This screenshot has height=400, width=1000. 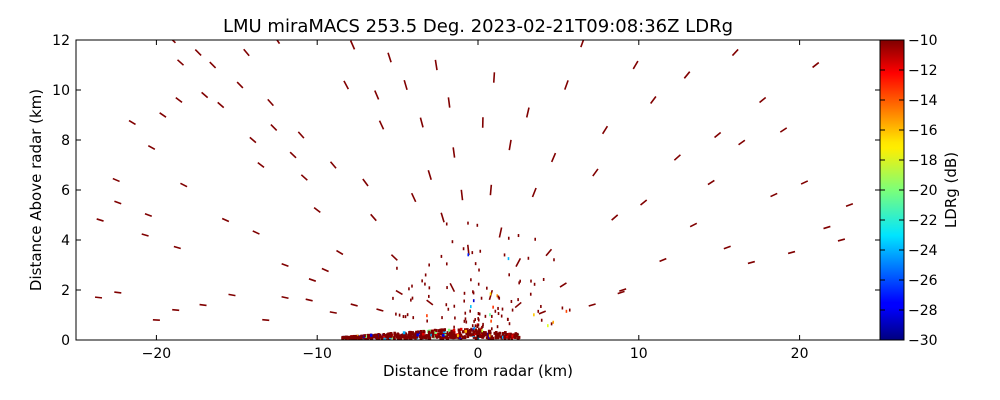 What do you see at coordinates (923, 221) in the screenshot?
I see `colorbar-tick-label: −22` at bounding box center [923, 221].